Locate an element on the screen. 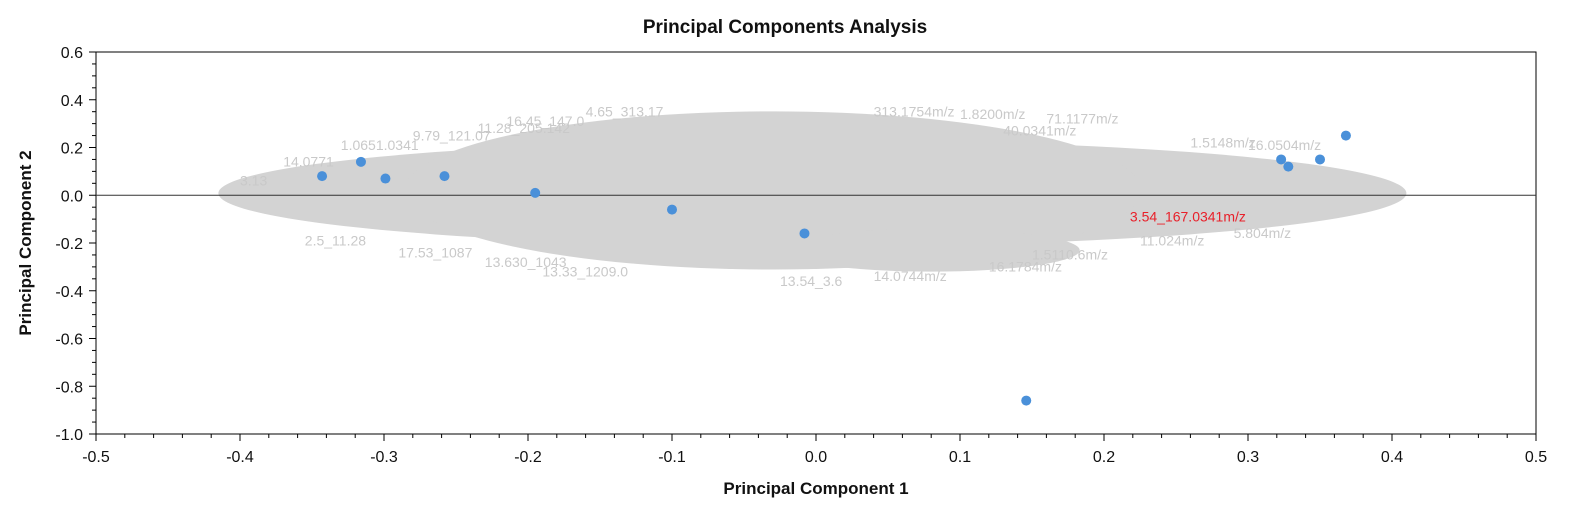 This screenshot has height=516, width=1580. x-tick-label: -0.5 is located at coordinates (96, 457).